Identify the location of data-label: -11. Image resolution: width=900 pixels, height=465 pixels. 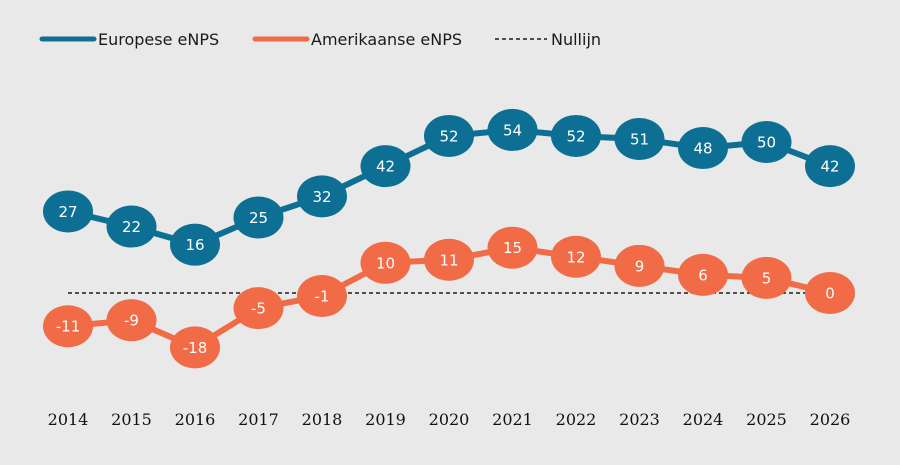
(68, 327).